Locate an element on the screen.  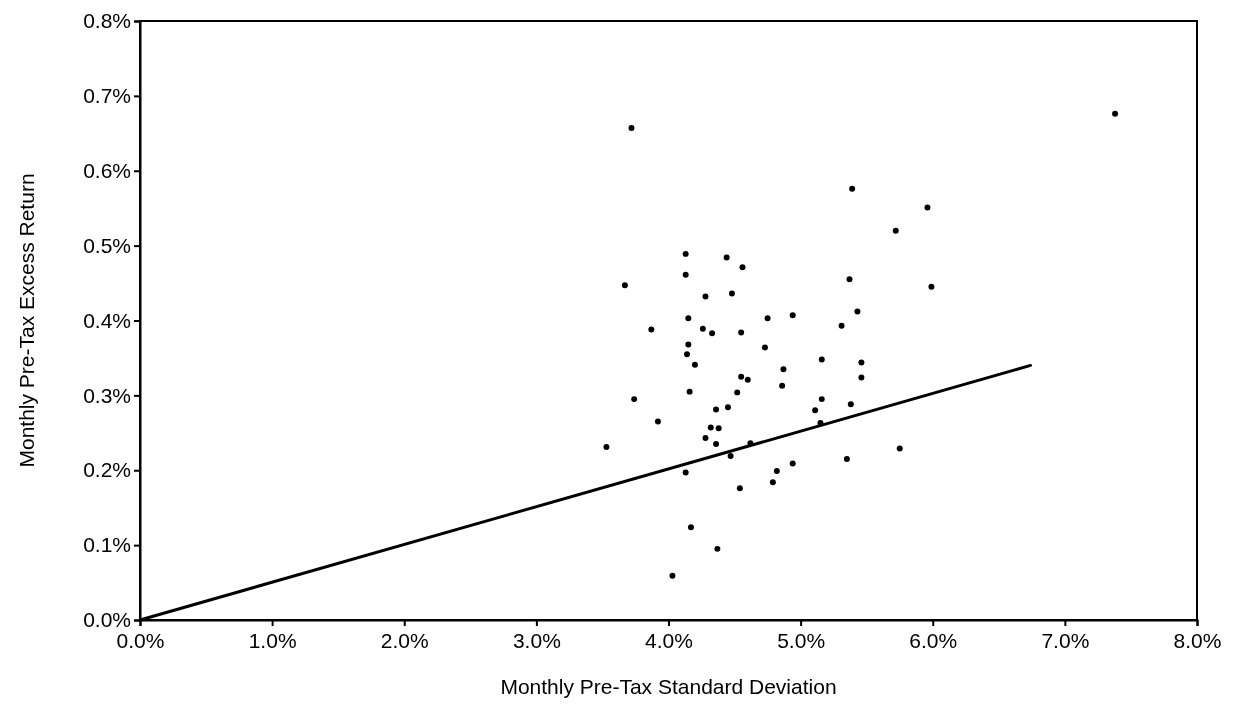
y-tick-label: 0.2% is located at coordinates (107, 470).